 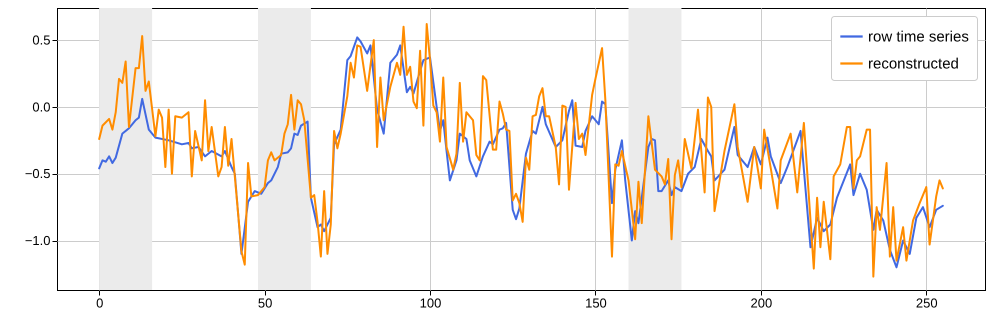 I want to click on x-tick-label: 0, so click(x=100, y=303).